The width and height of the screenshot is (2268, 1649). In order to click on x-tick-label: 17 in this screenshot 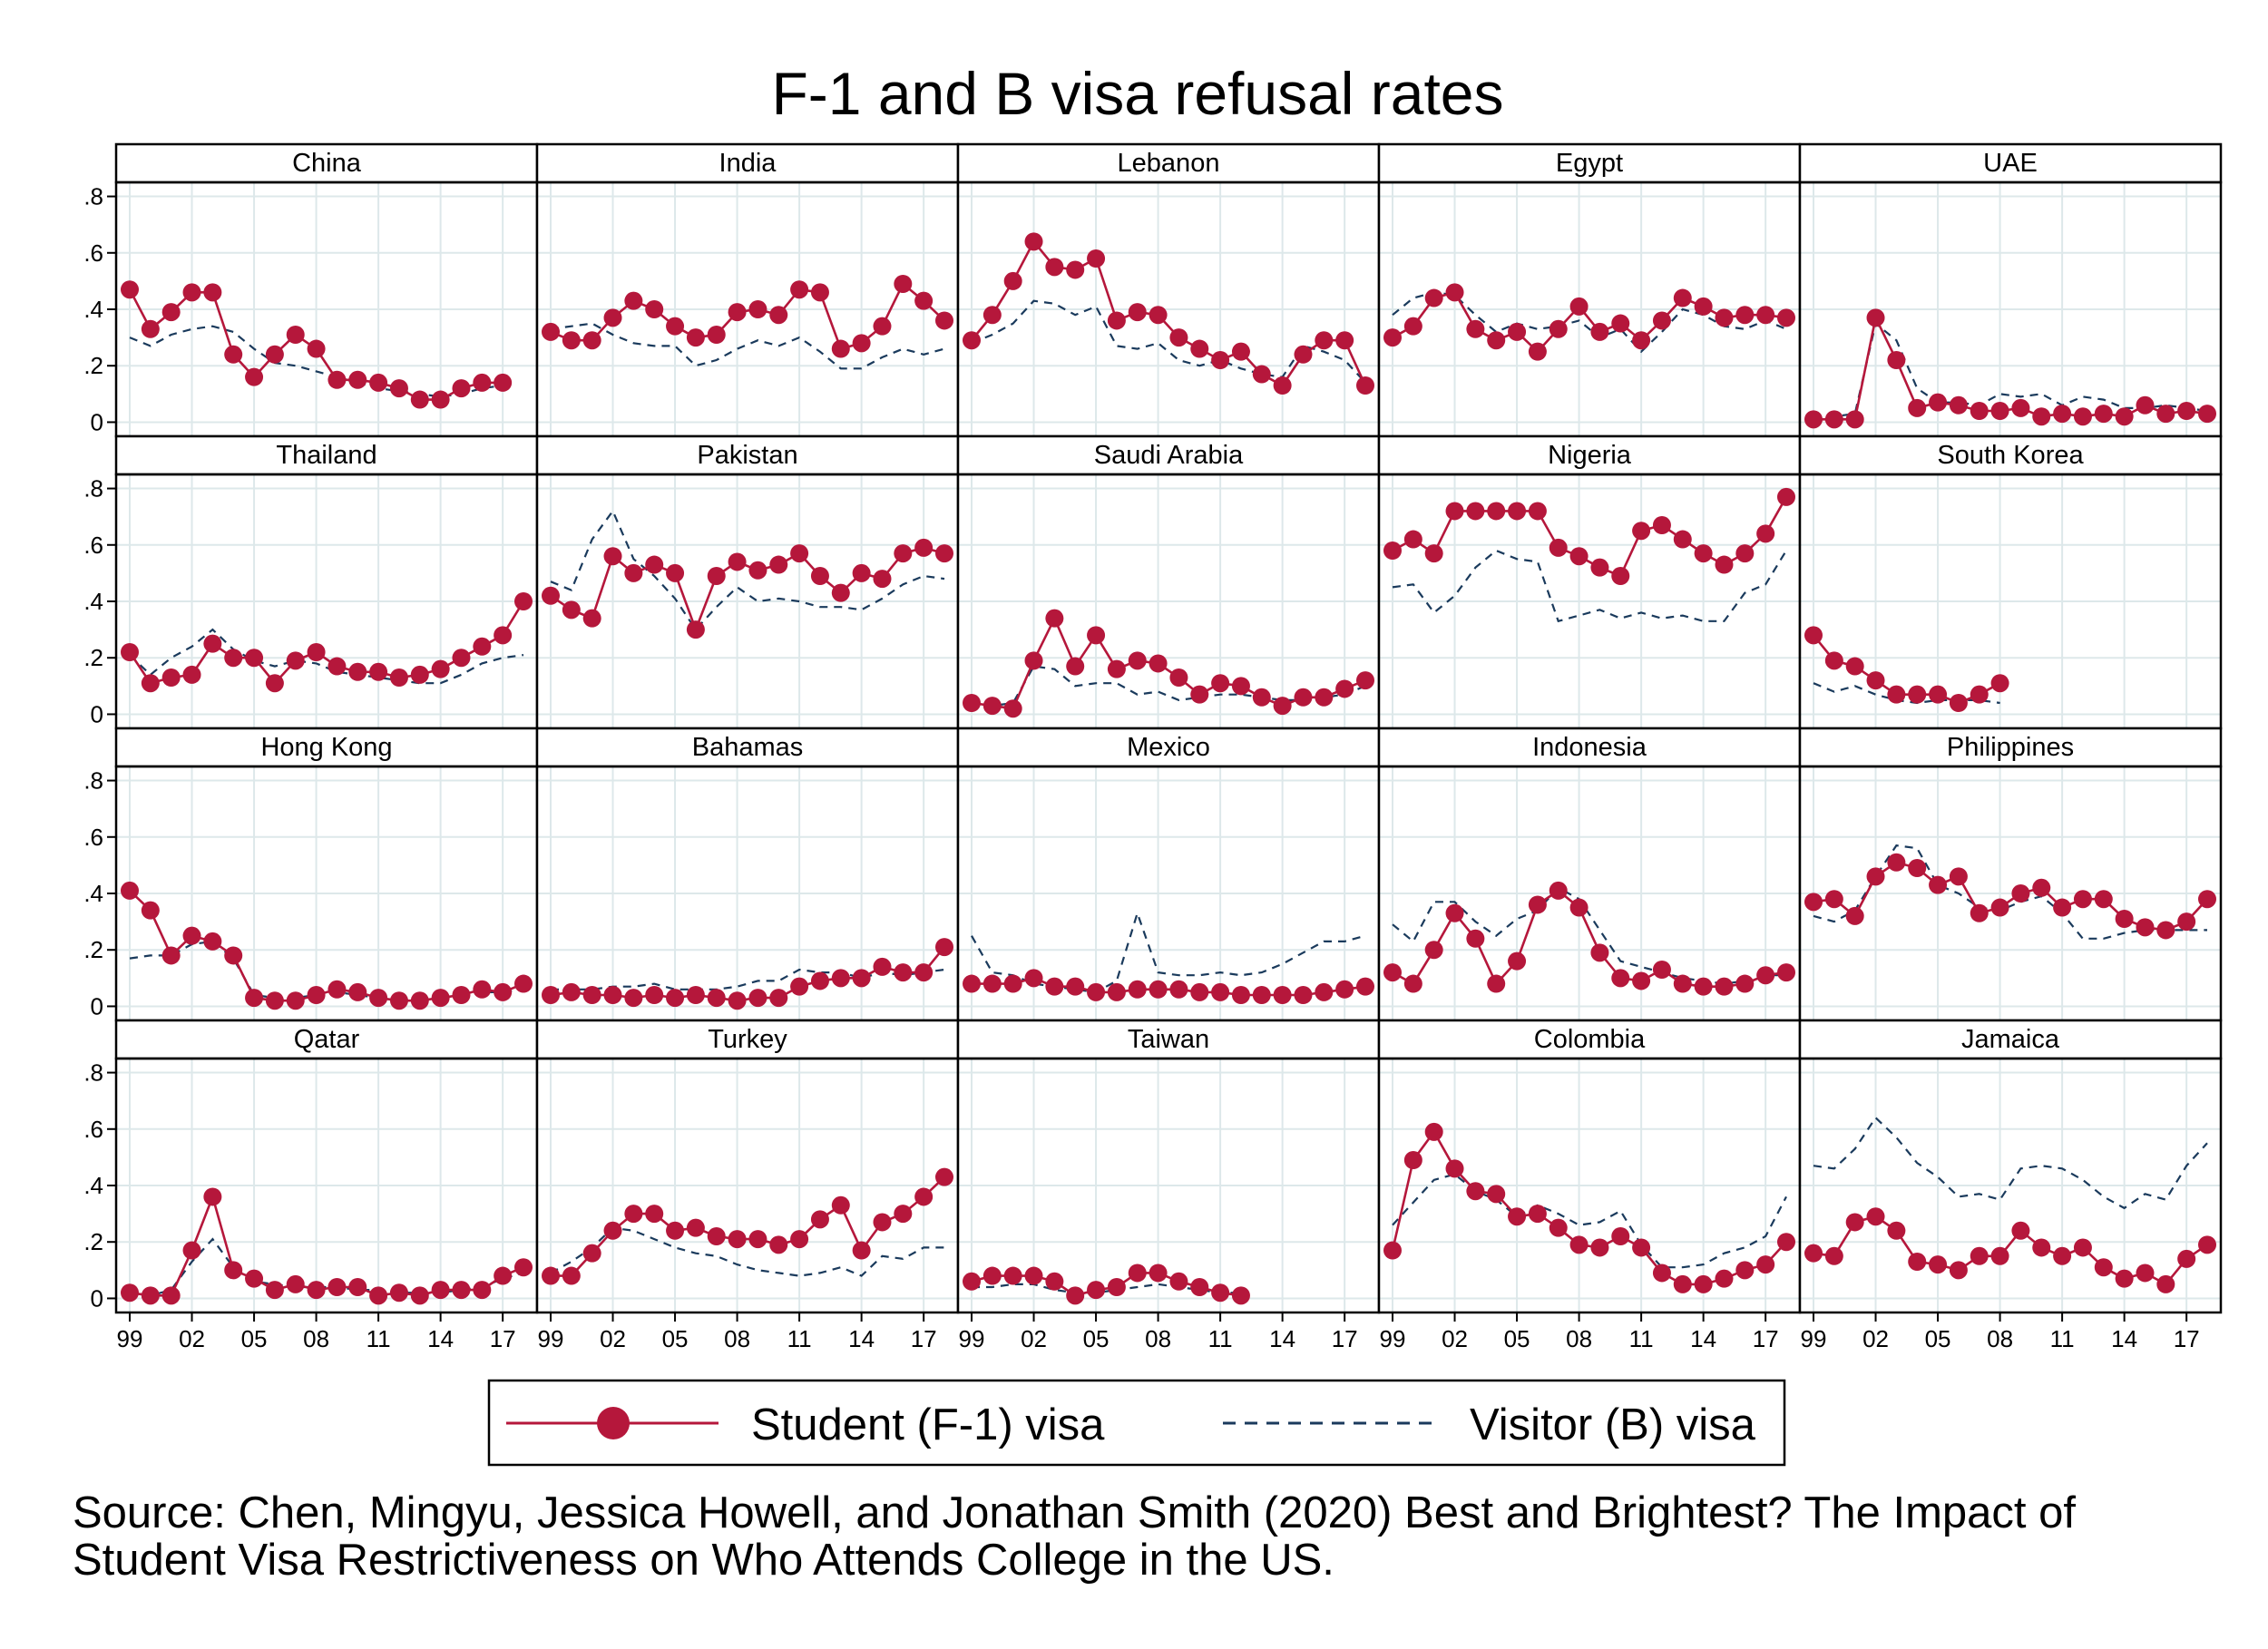, I will do `click(924, 1339)`.